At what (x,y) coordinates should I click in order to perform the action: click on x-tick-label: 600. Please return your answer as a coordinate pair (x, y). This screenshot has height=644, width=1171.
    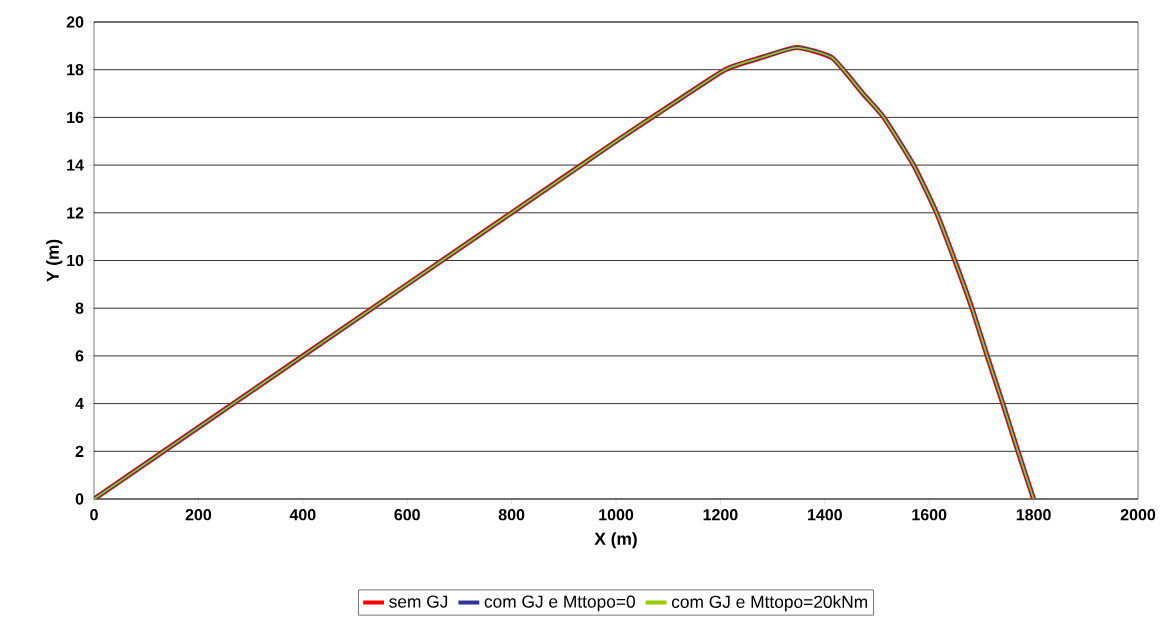
    Looking at the image, I should click on (407, 515).